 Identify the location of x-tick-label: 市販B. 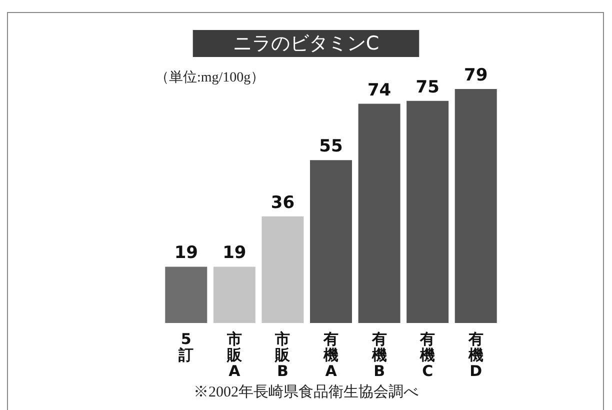
(283, 355).